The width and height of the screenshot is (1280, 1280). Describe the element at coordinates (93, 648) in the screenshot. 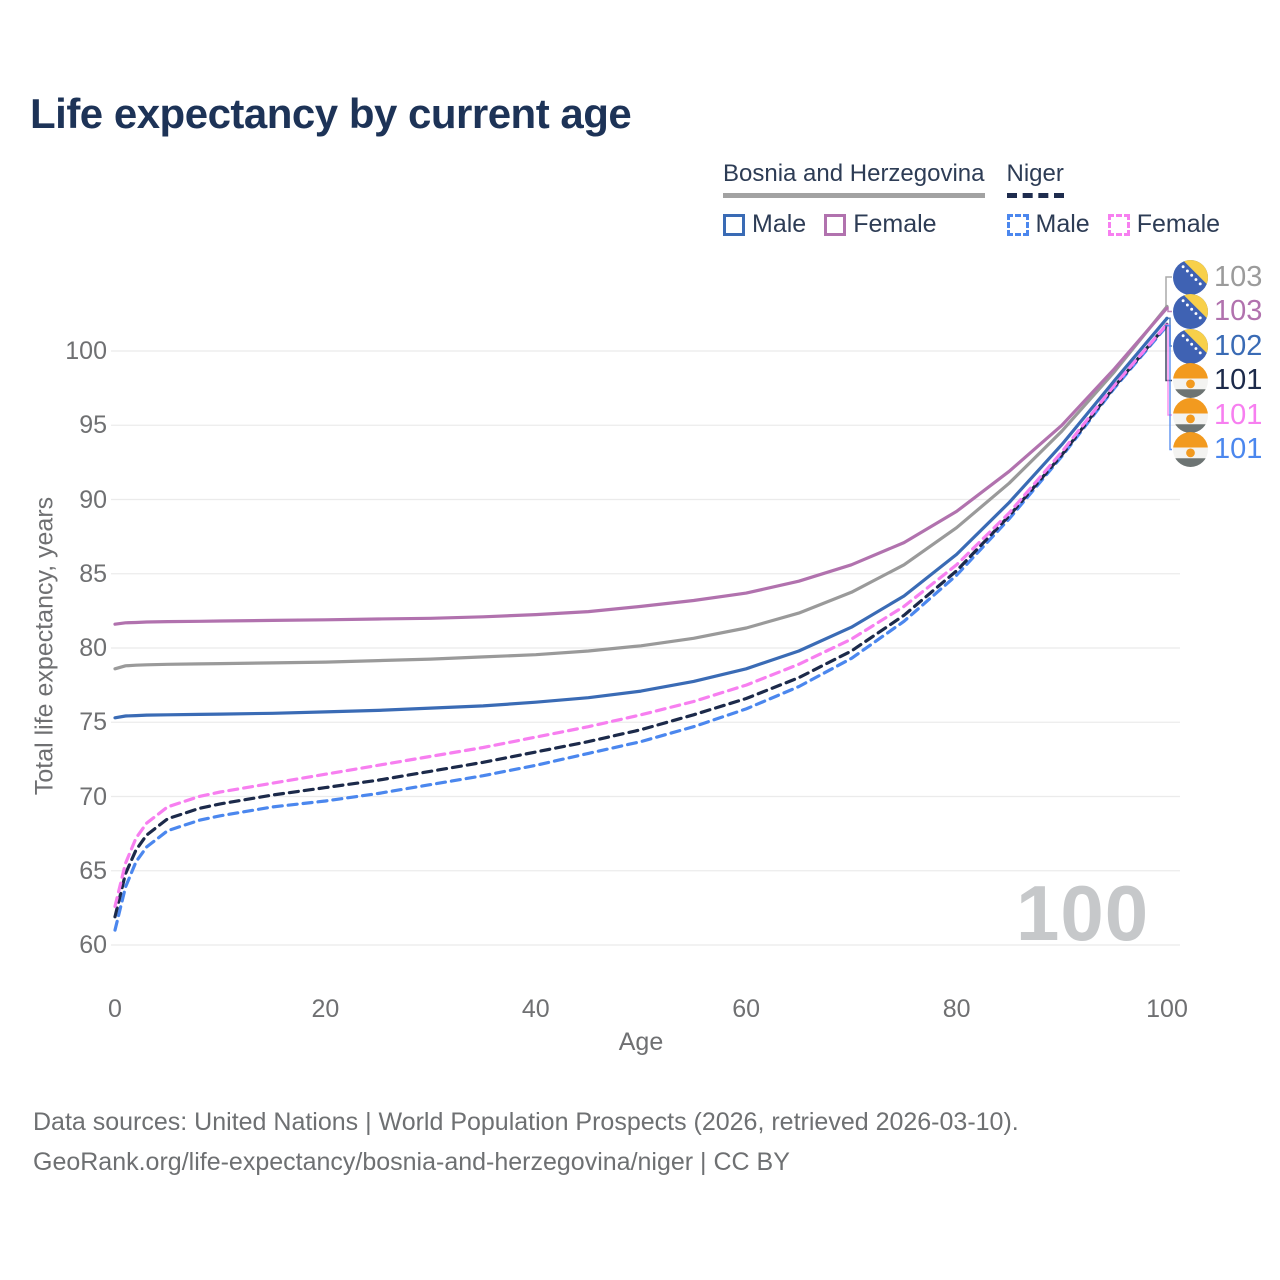

I see `y-tick-label: 80` at that location.